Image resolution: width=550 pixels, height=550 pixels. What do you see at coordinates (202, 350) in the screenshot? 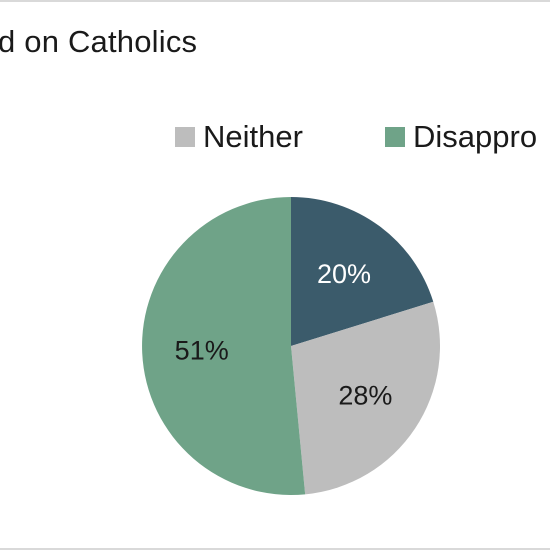
I see `slice-label-disapprove: 51%` at bounding box center [202, 350].